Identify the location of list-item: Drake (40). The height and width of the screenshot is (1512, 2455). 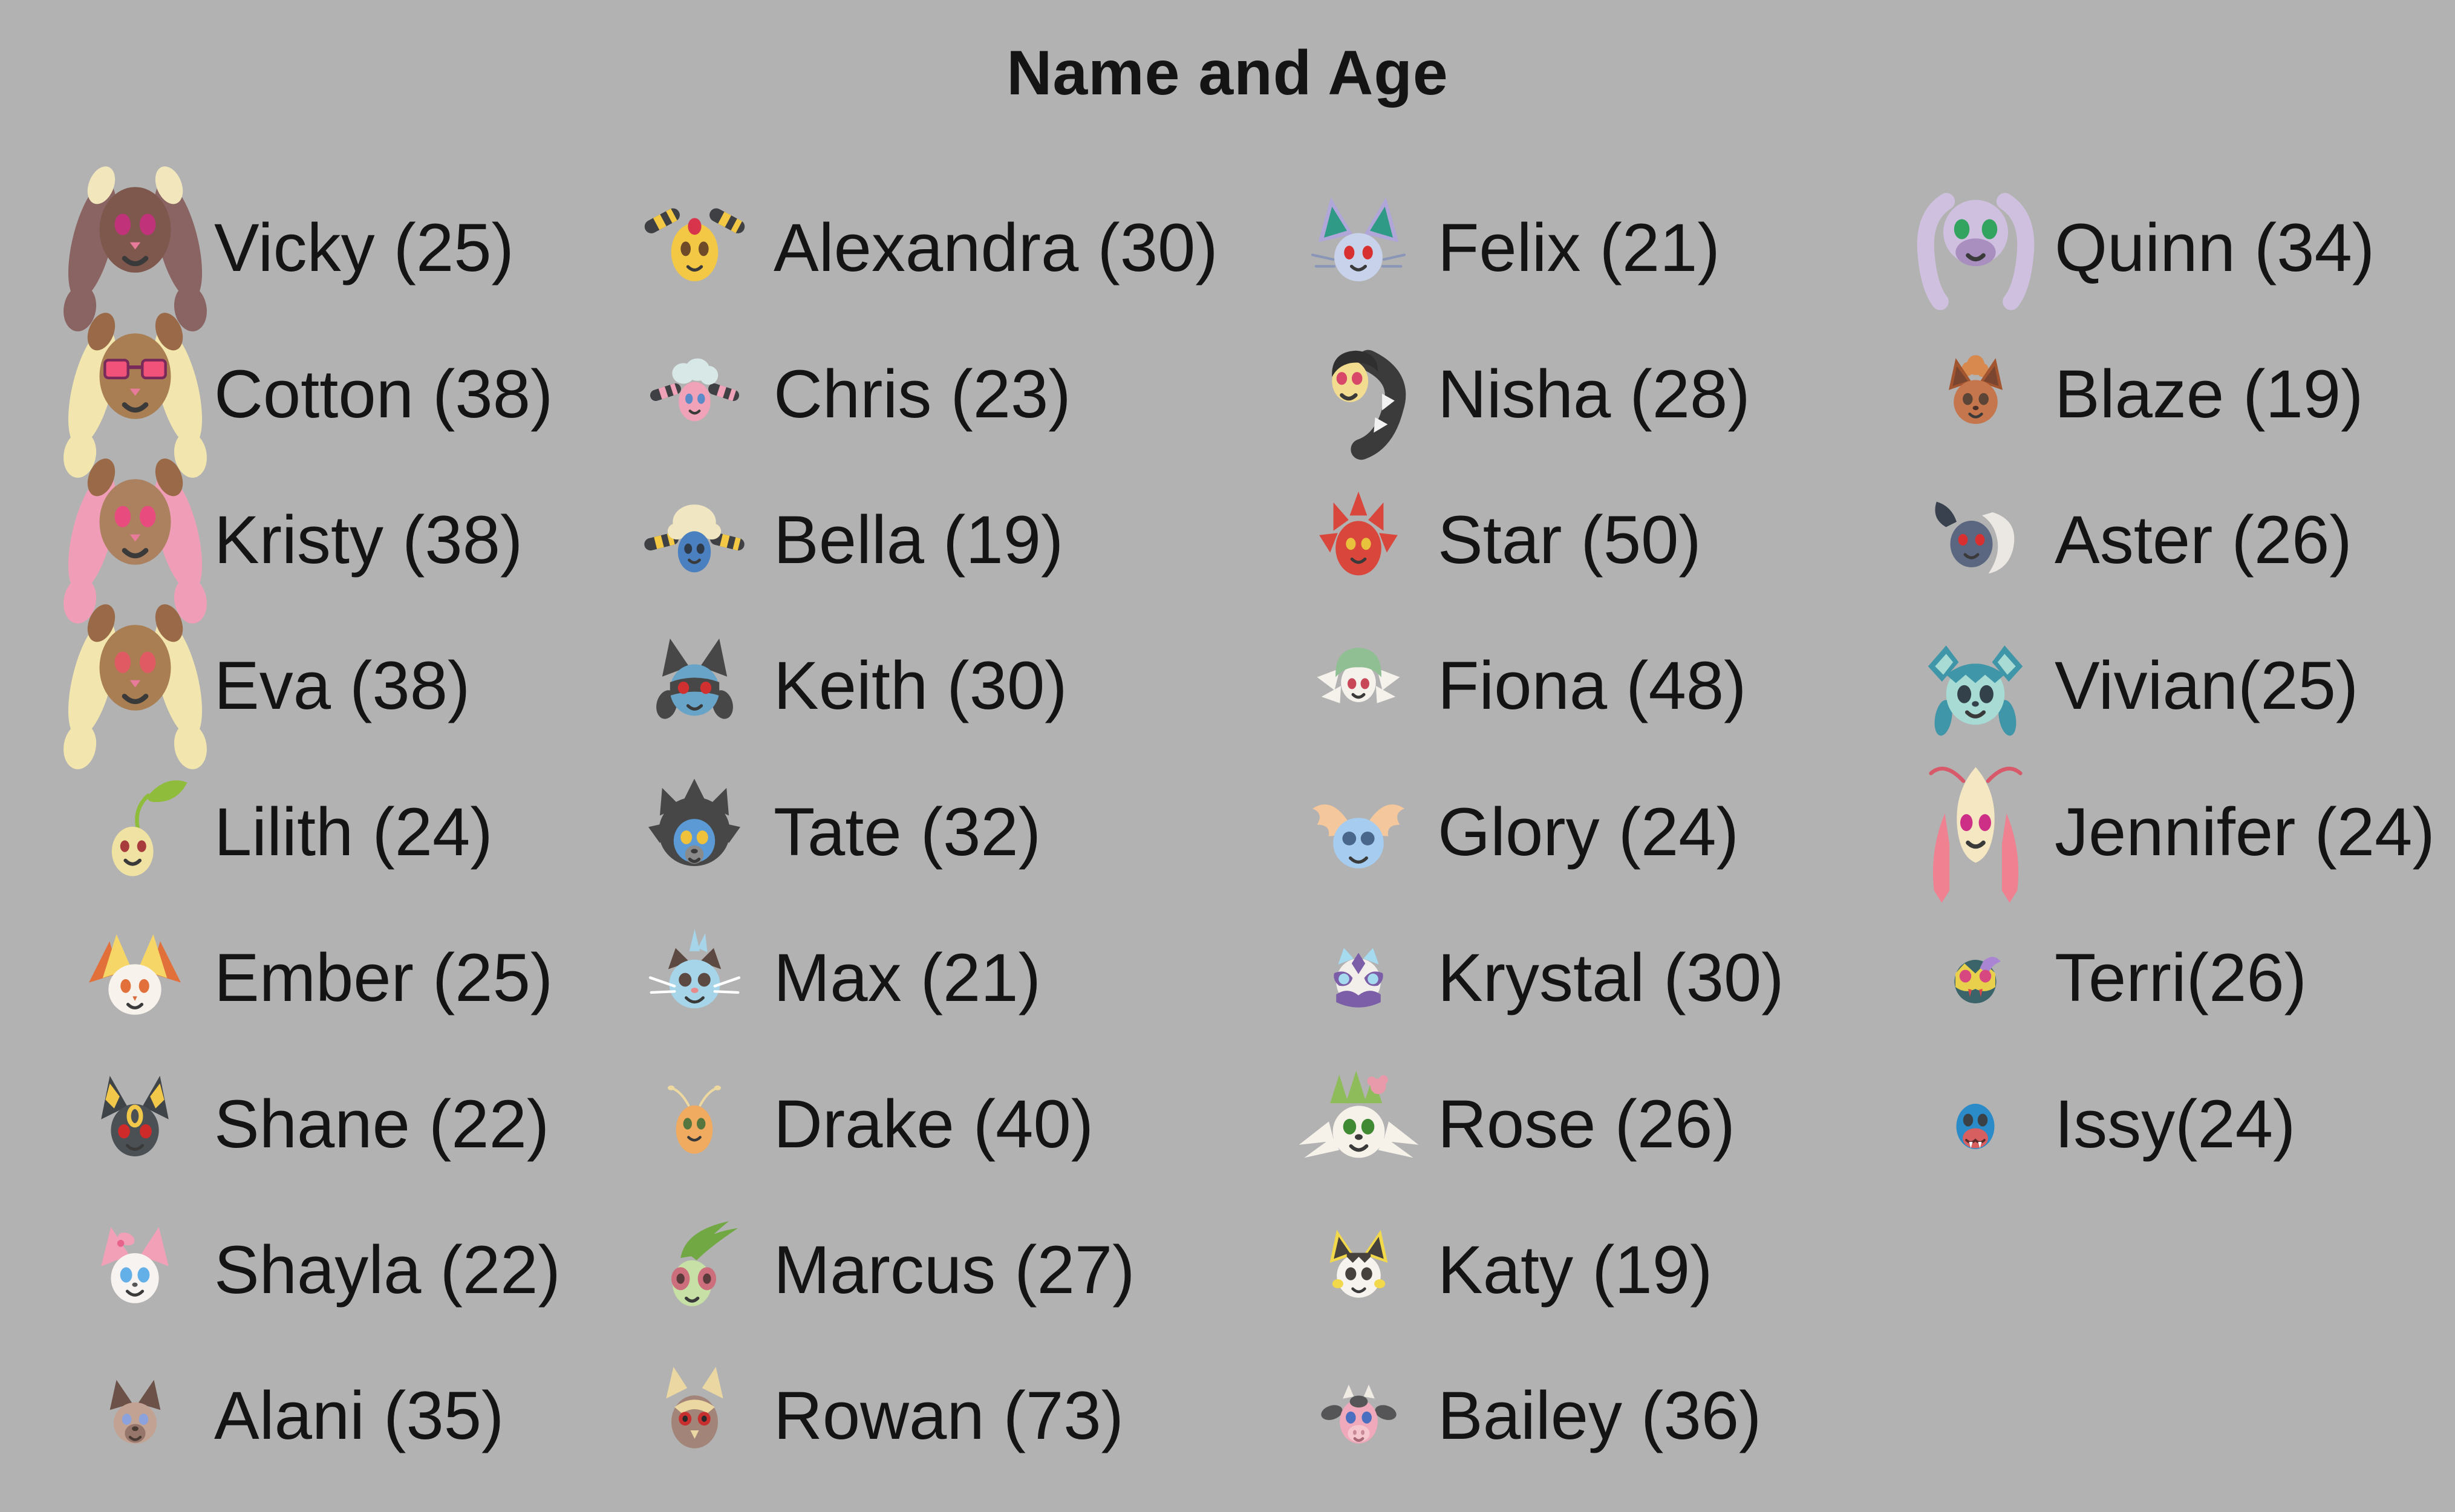
(957, 1123).